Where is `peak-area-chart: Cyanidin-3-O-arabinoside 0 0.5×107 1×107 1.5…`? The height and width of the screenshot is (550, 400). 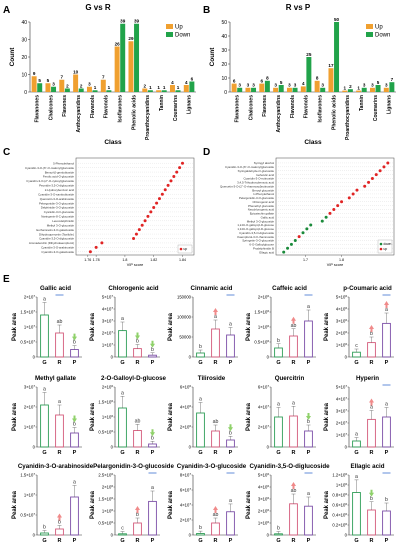 peak-area-chart: Cyanidin-3-O-arabinoside 0 0.5×107 1×107 1.5… is located at coordinates (53, 503).